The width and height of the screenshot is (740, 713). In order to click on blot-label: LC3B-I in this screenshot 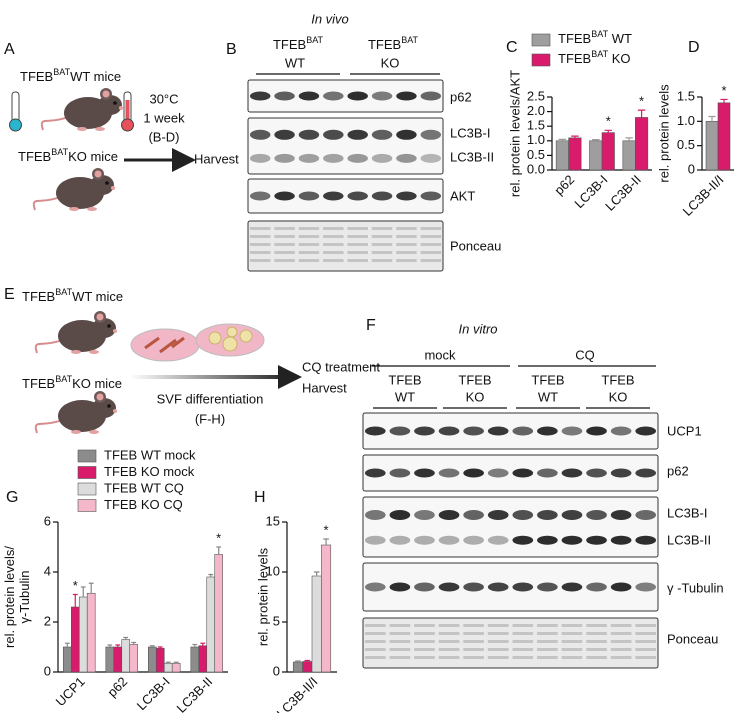, I will do `click(470, 132)`.